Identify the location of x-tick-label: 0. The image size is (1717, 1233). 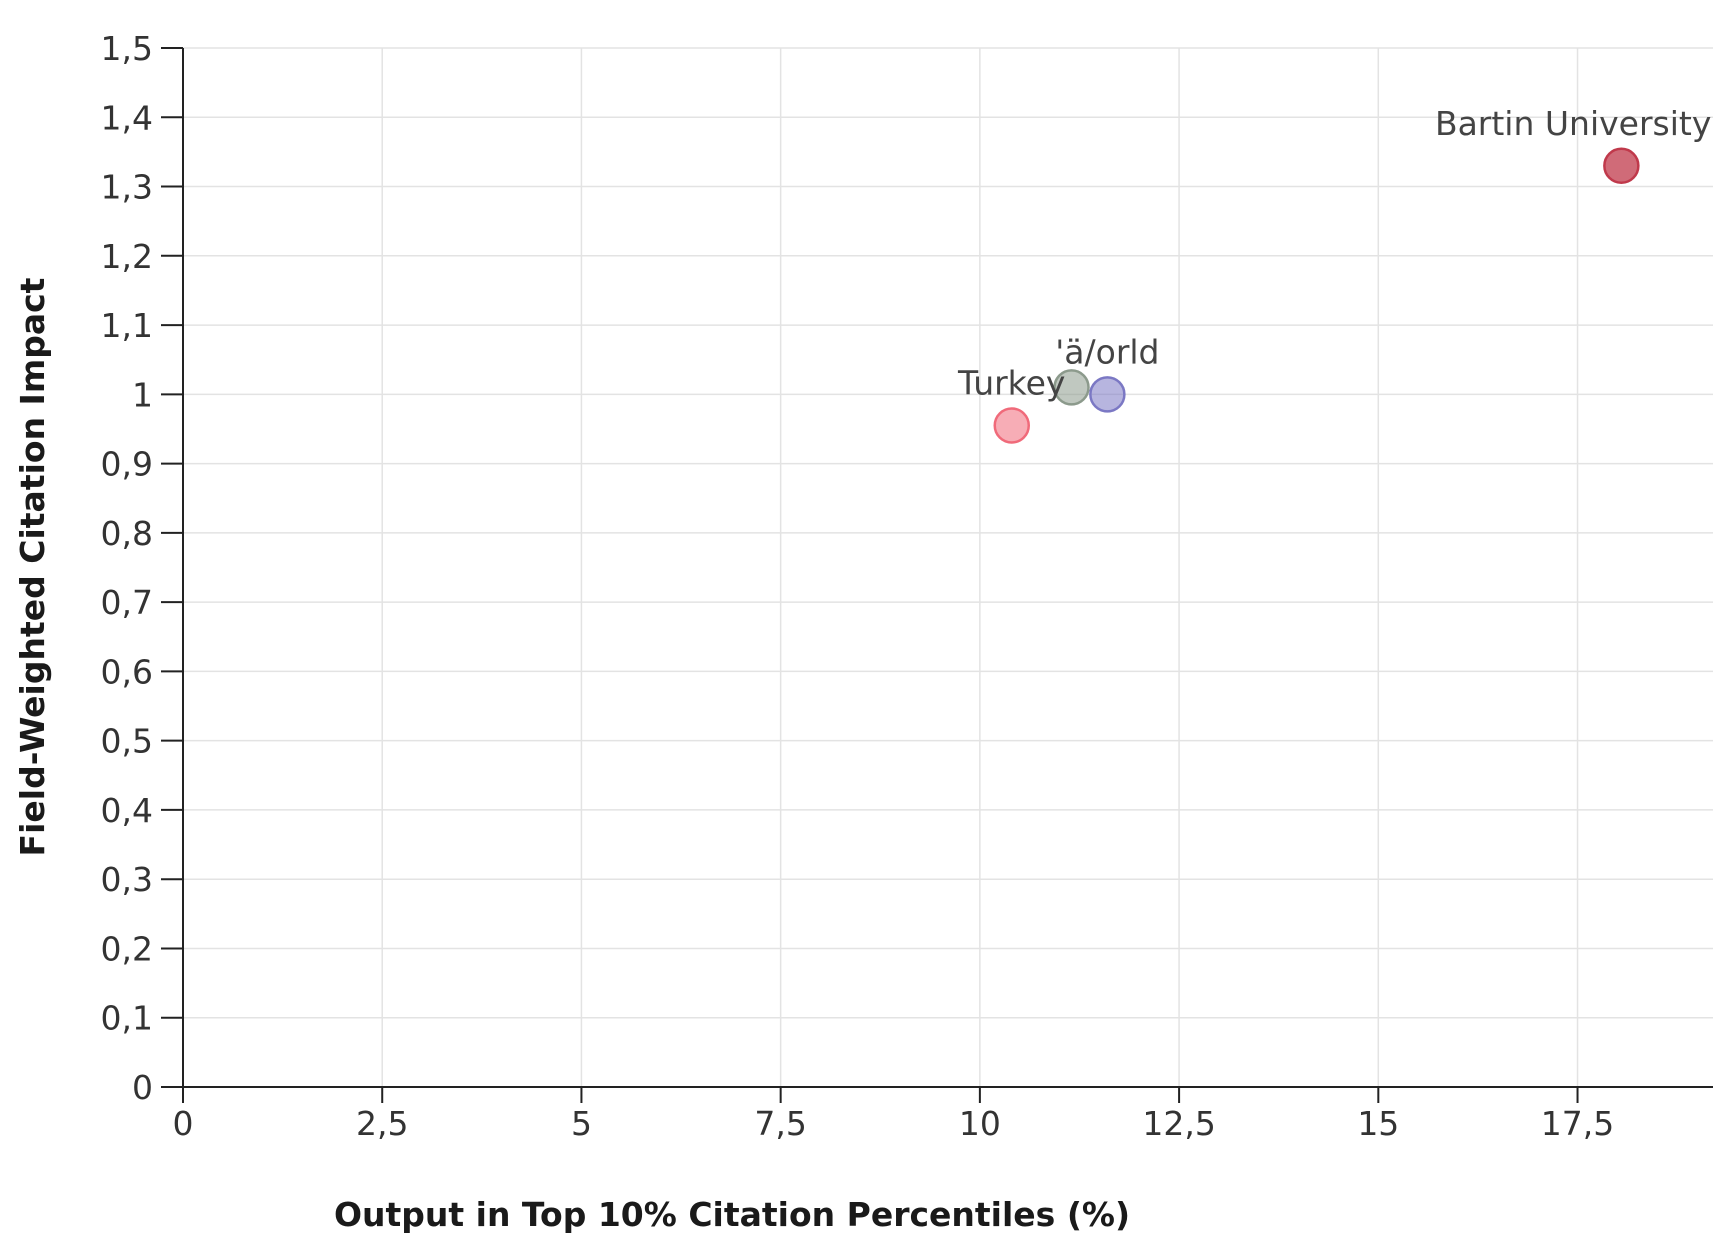
(183, 1123).